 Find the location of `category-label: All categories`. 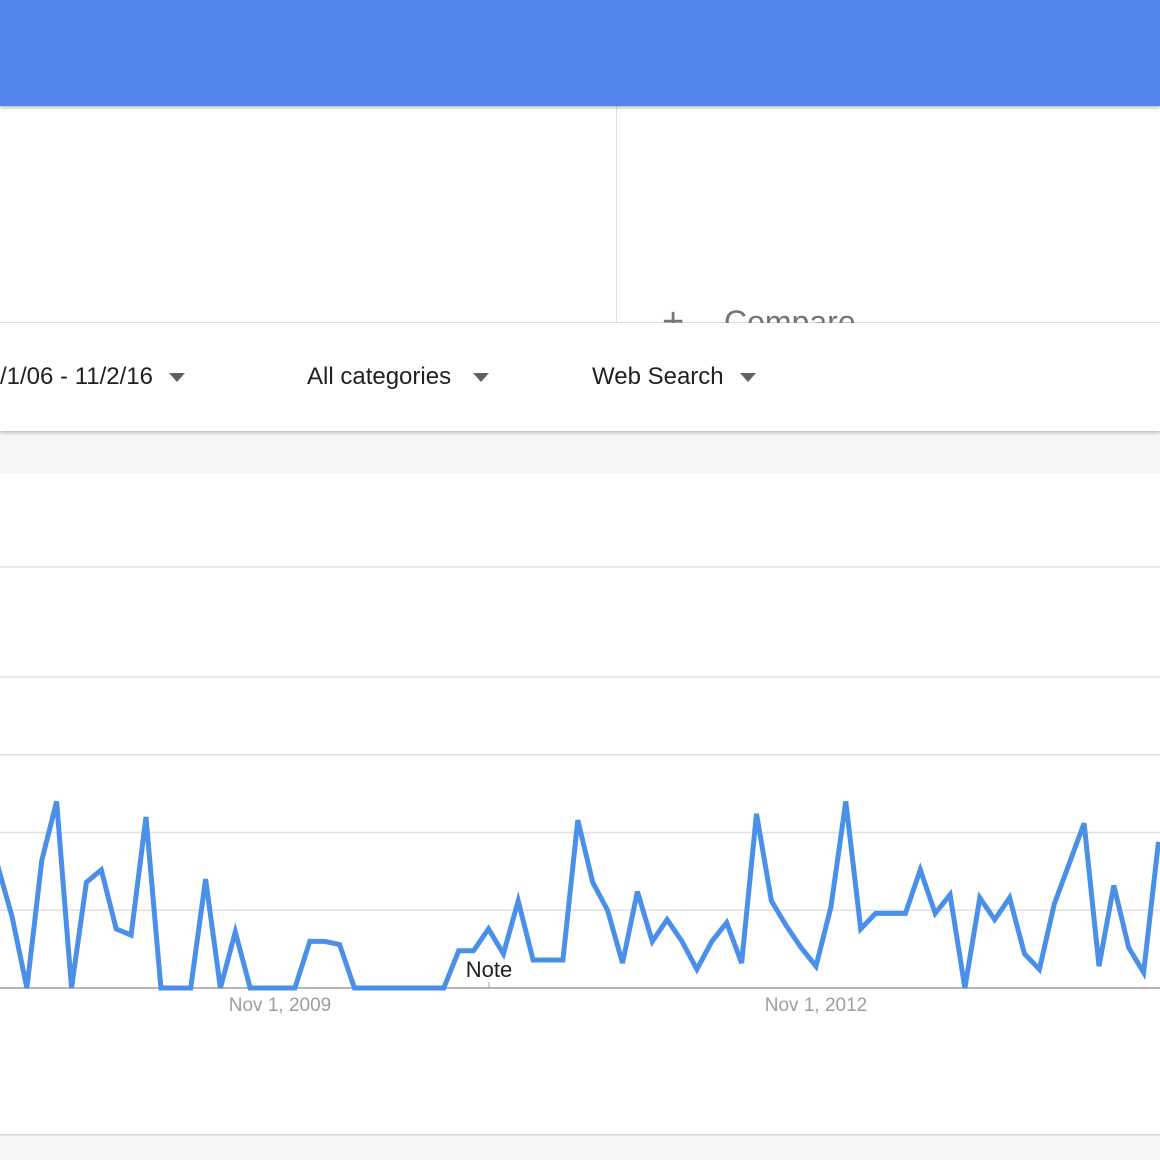

category-label: All categories is located at coordinates (379, 376).